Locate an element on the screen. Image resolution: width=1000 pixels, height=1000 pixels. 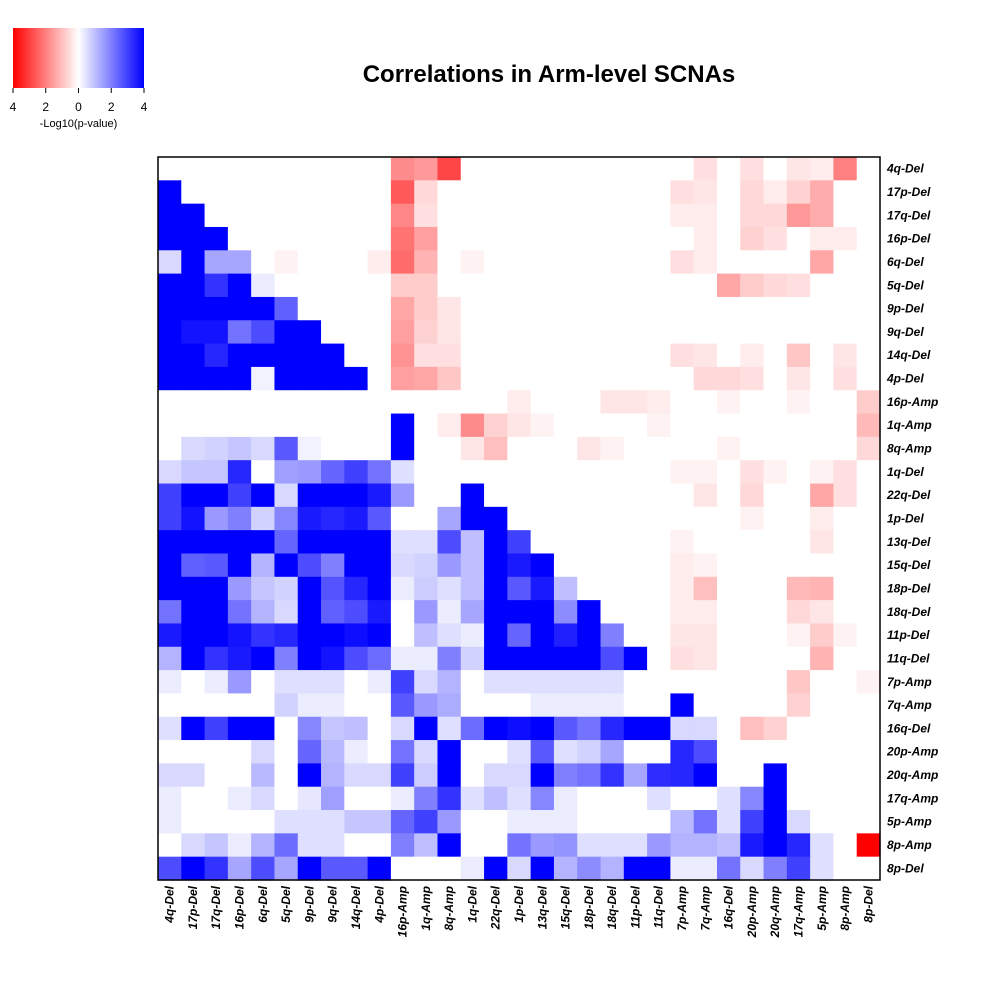
row-label: 9p-Del is located at coordinates (905, 309).